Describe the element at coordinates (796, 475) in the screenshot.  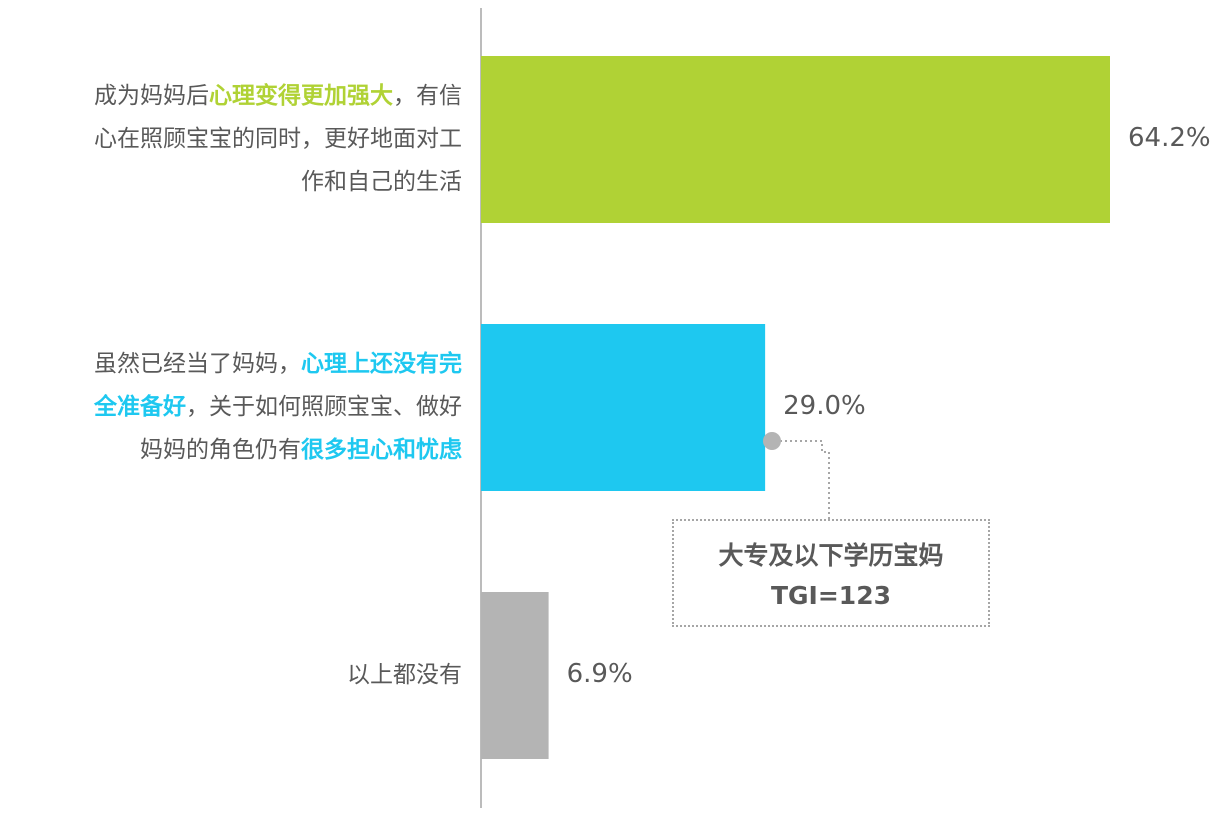
I see `callout-connector` at that location.